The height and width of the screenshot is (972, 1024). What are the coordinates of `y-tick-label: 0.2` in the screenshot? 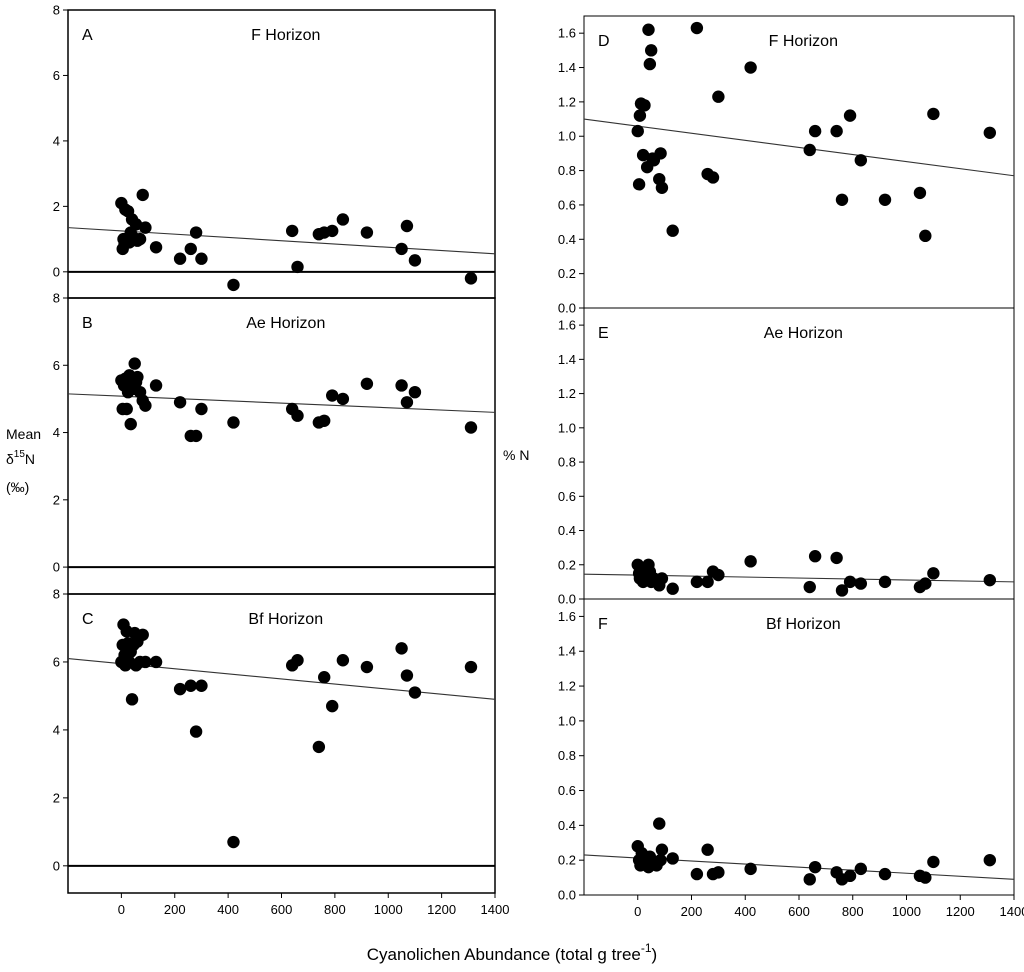 It's located at (567, 273).